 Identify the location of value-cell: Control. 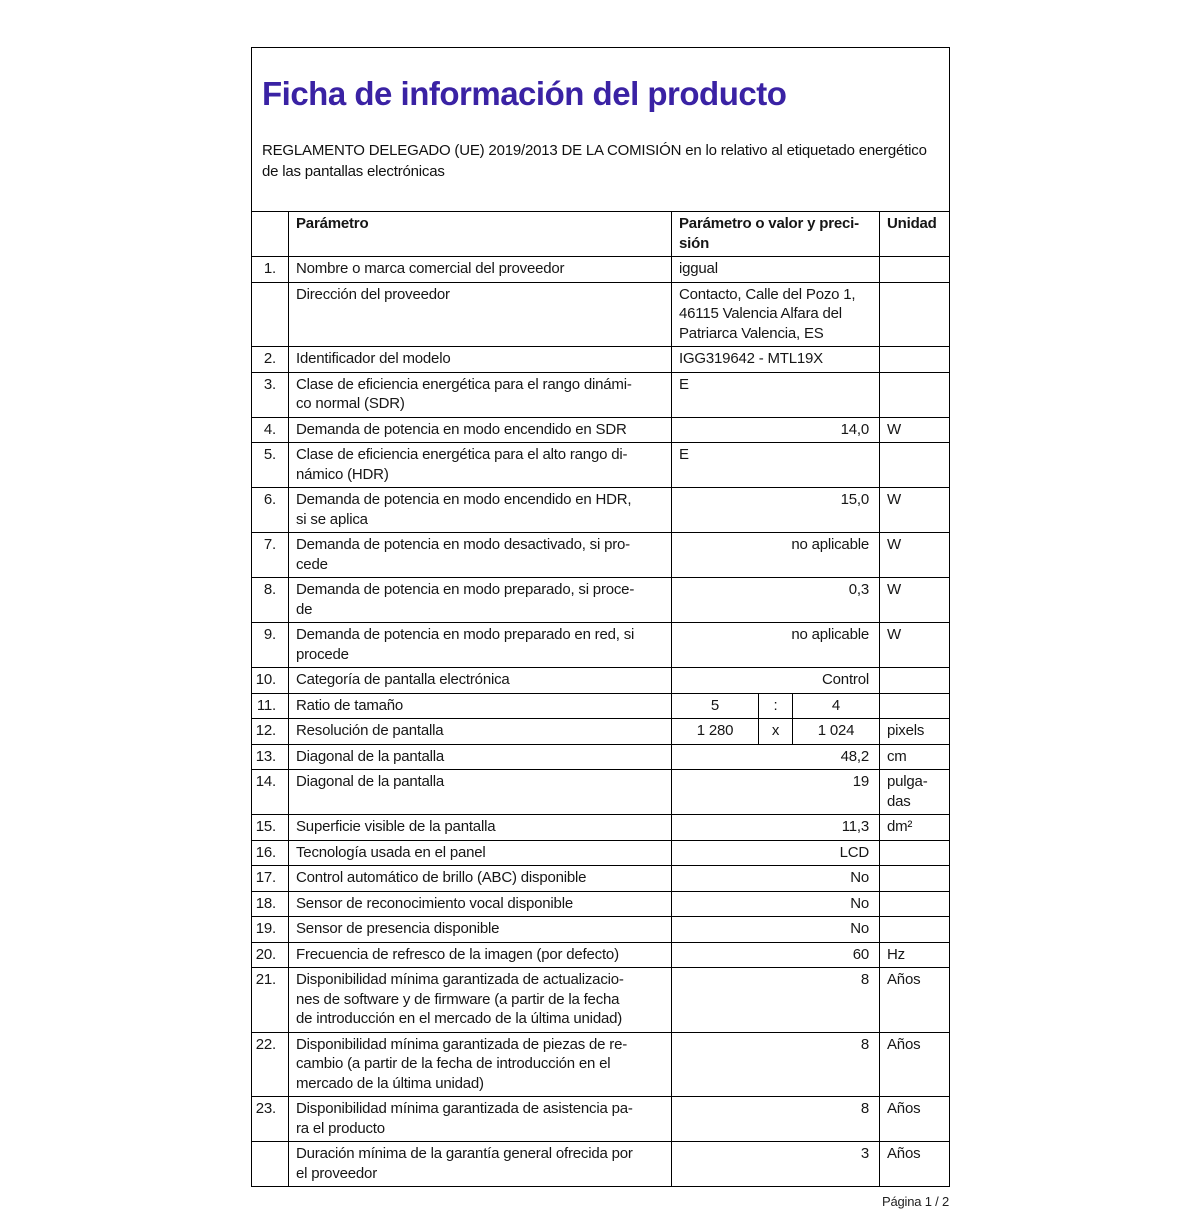
(775, 680).